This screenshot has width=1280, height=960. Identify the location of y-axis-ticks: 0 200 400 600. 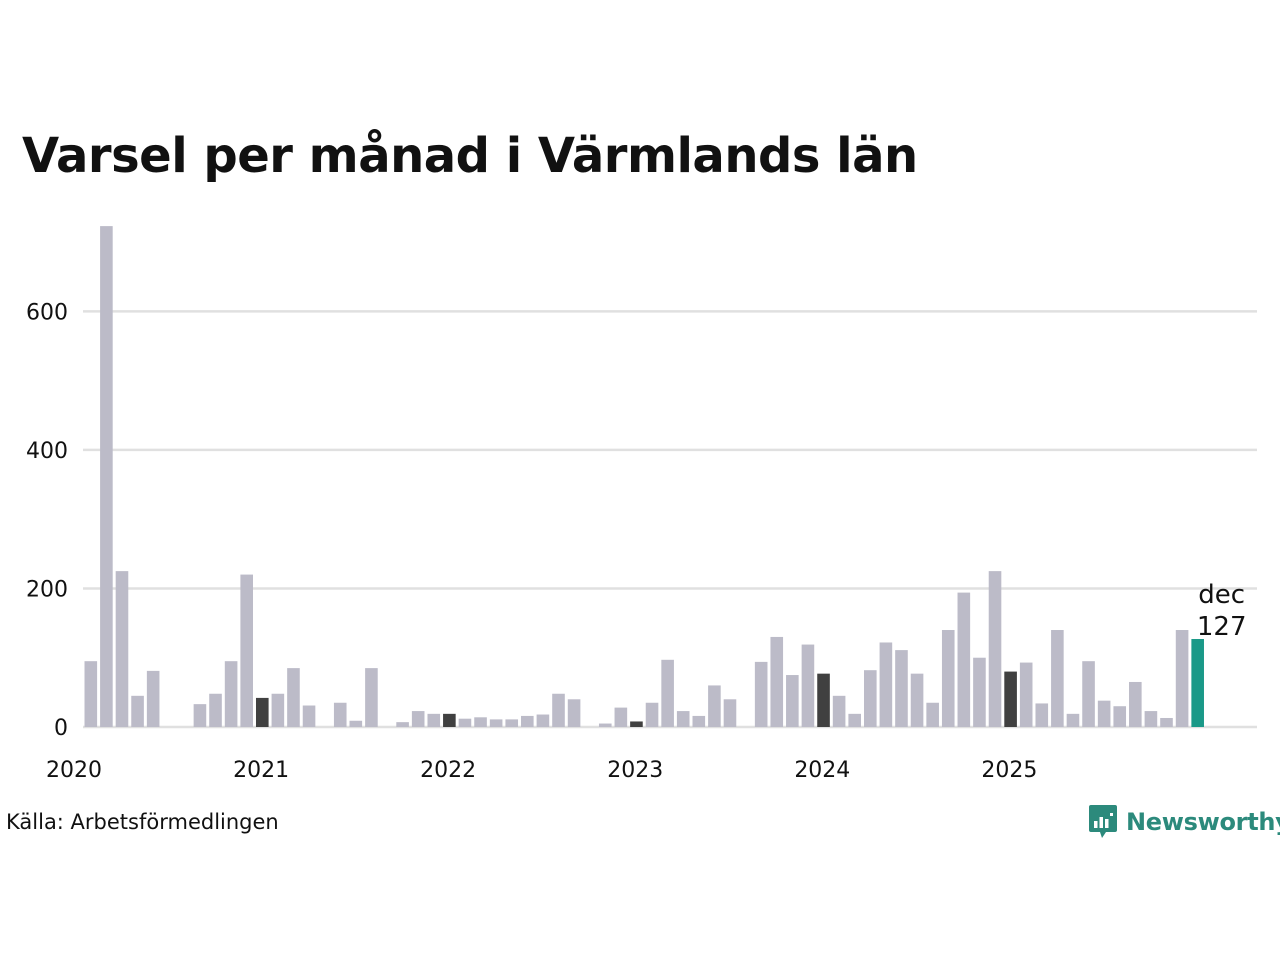
(47, 520).